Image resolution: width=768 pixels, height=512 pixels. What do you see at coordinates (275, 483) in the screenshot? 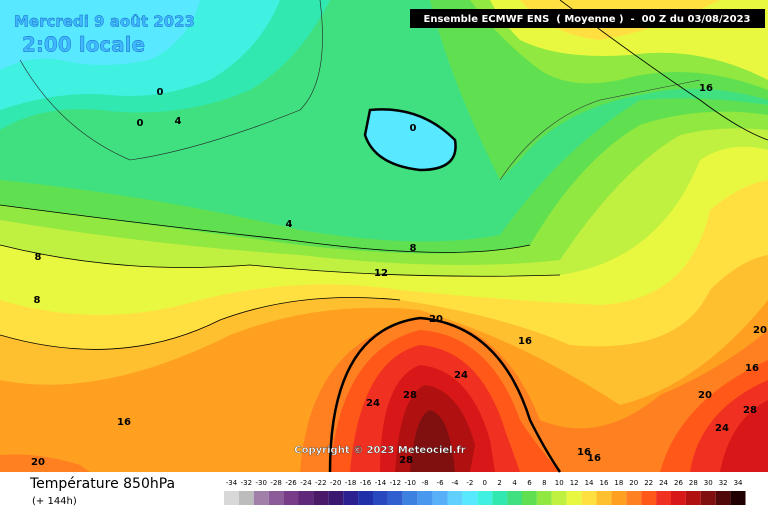
I see `legend-label: -28` at bounding box center [275, 483].